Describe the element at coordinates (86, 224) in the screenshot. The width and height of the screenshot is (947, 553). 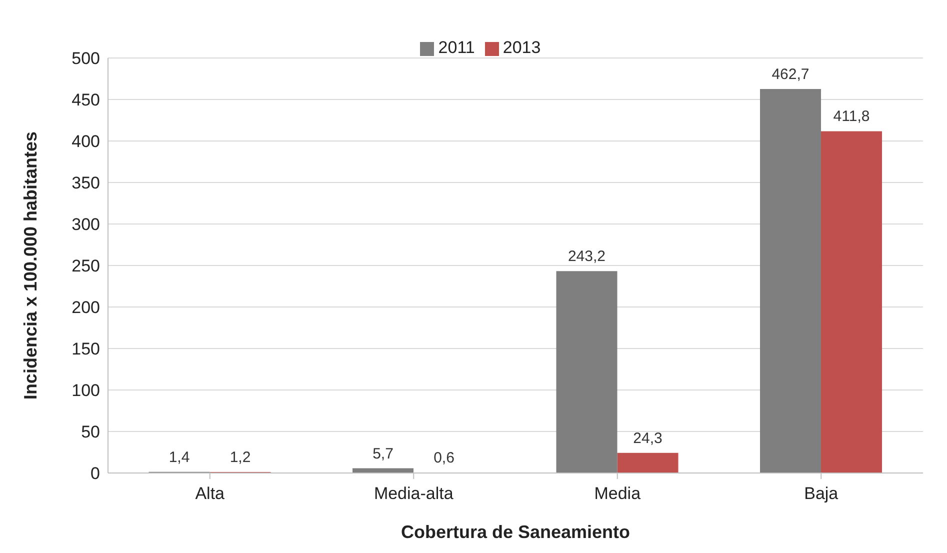
I see `y-tick-label: 300` at that location.